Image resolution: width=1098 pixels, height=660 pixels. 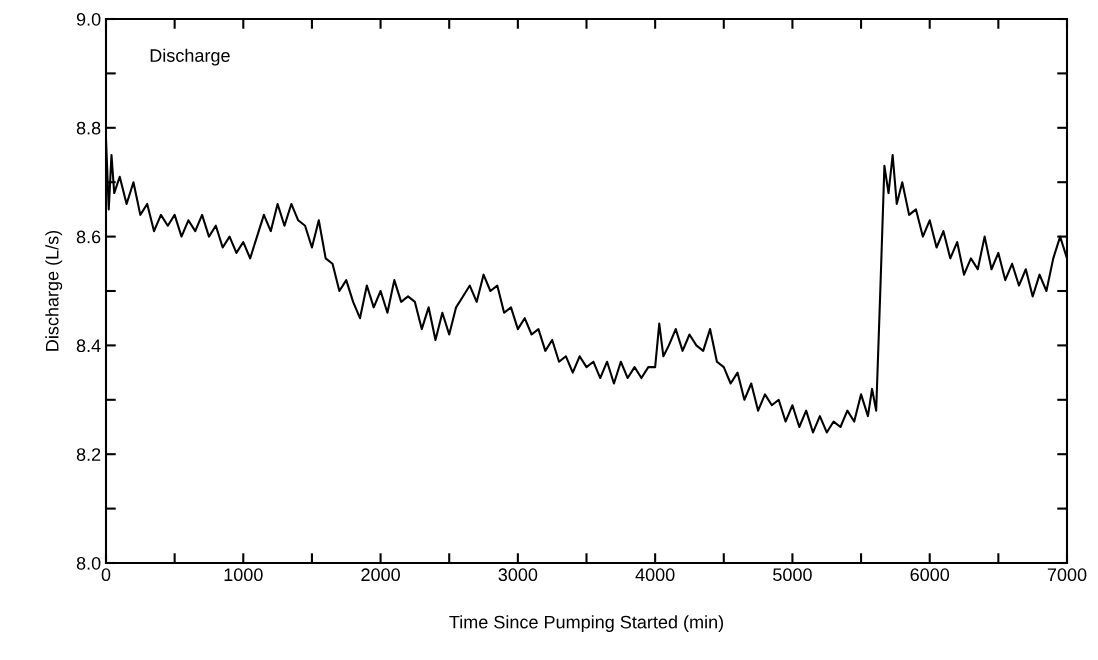 I want to click on y-tick-label: 8.0, so click(x=88, y=563).